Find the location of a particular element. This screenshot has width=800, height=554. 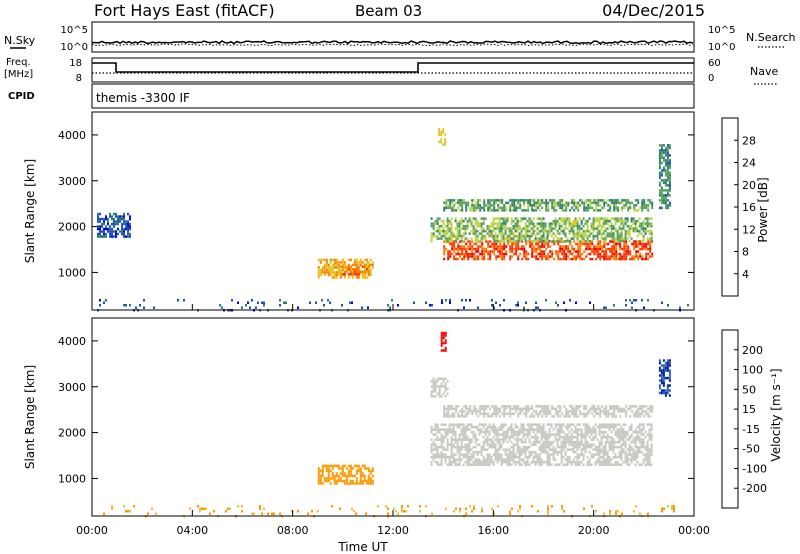

velocity-colorbar-tick-label: -50 is located at coordinates (751, 449).